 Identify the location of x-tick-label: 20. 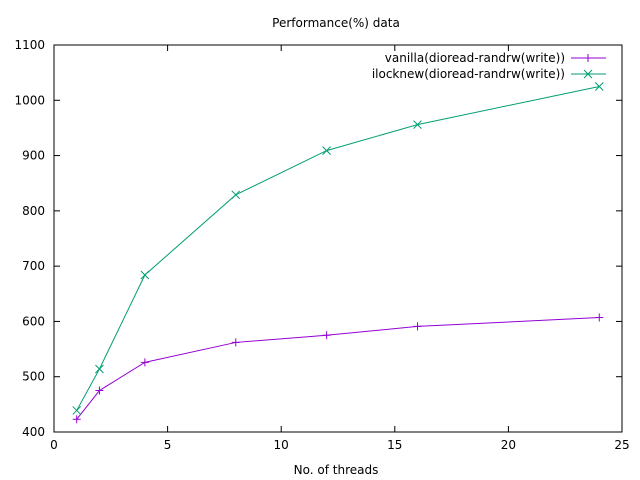
(508, 445).